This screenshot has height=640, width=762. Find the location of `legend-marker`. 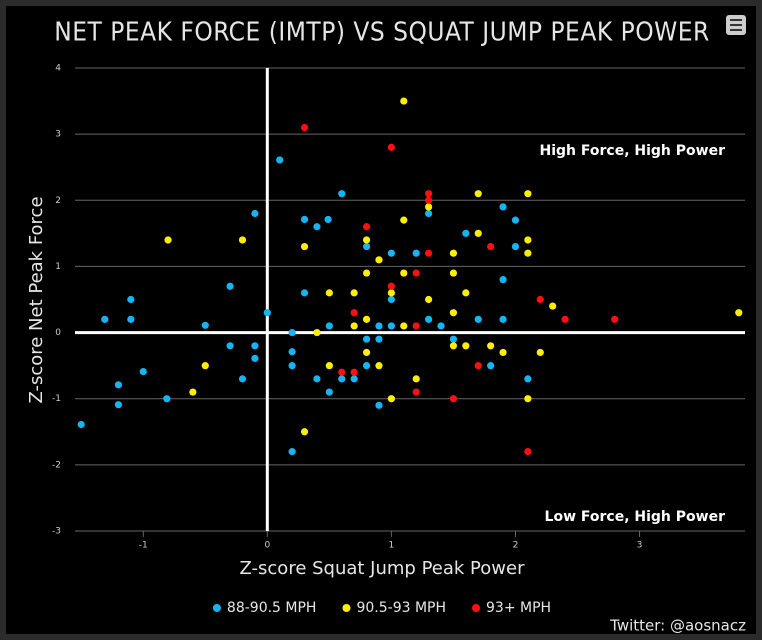

legend-marker is located at coordinates (476, 608).